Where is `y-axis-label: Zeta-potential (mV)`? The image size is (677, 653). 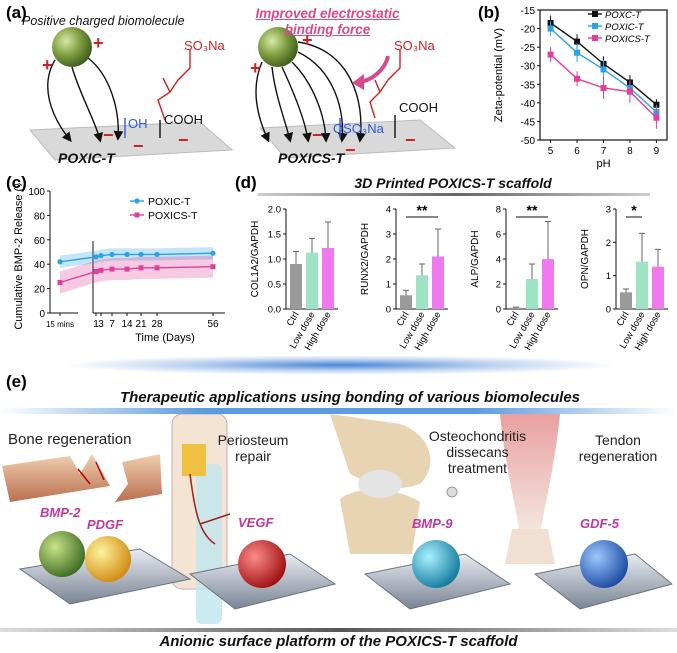 y-axis-label: Zeta-potential (mV) is located at coordinates (499, 75).